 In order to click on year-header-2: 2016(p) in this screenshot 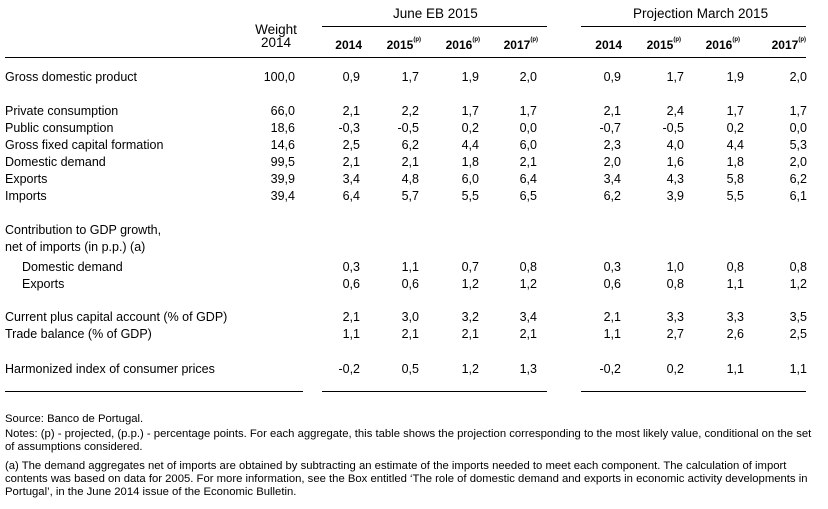, I will do `click(462, 44)`.